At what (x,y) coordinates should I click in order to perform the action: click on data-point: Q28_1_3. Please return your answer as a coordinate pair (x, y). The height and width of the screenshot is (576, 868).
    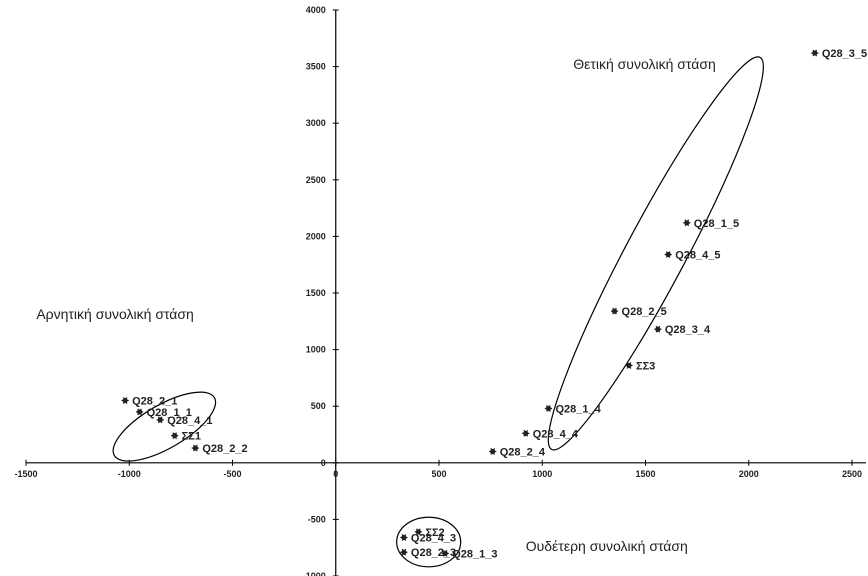
    Looking at the image, I should click on (469, 554).